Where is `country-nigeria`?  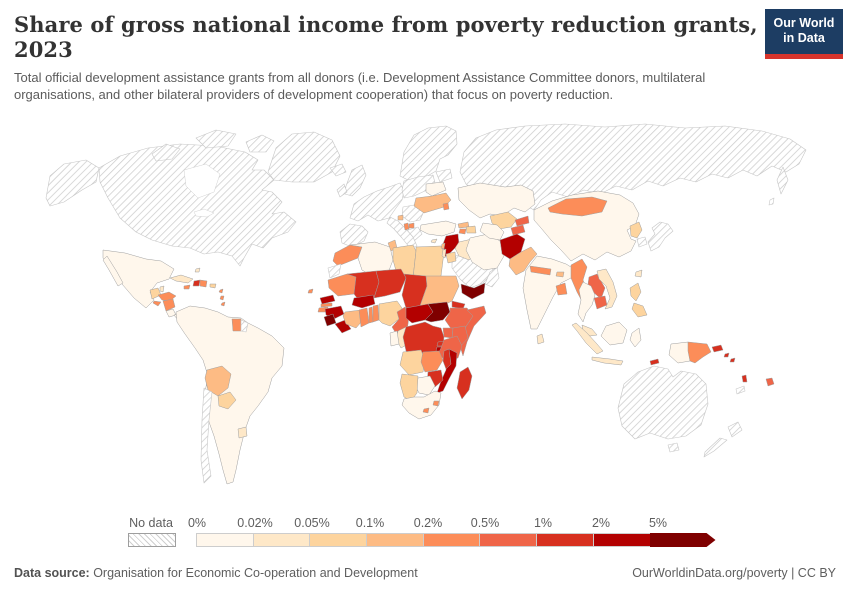
country-nigeria is located at coordinates (390, 313).